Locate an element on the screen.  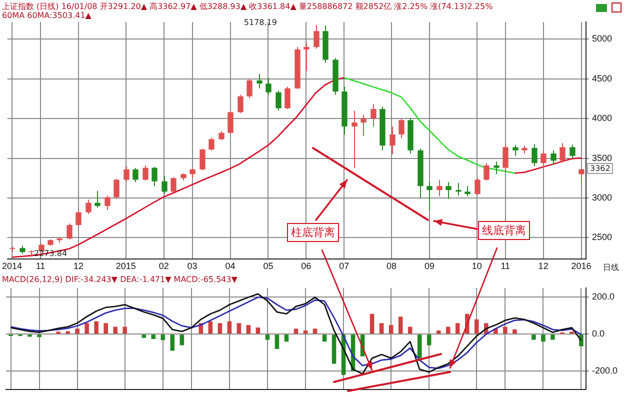
annotation: 线底背离 is located at coordinates (504, 230).